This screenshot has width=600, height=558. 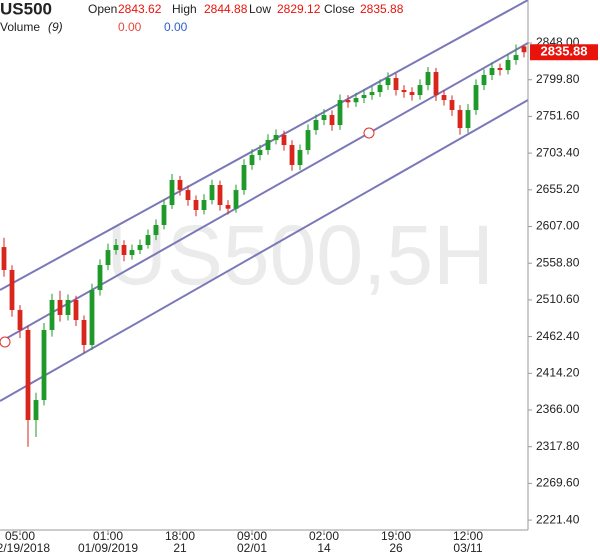 What do you see at coordinates (252, 548) in the screenshot?
I see `x-tick-date: 02/01` at bounding box center [252, 548].